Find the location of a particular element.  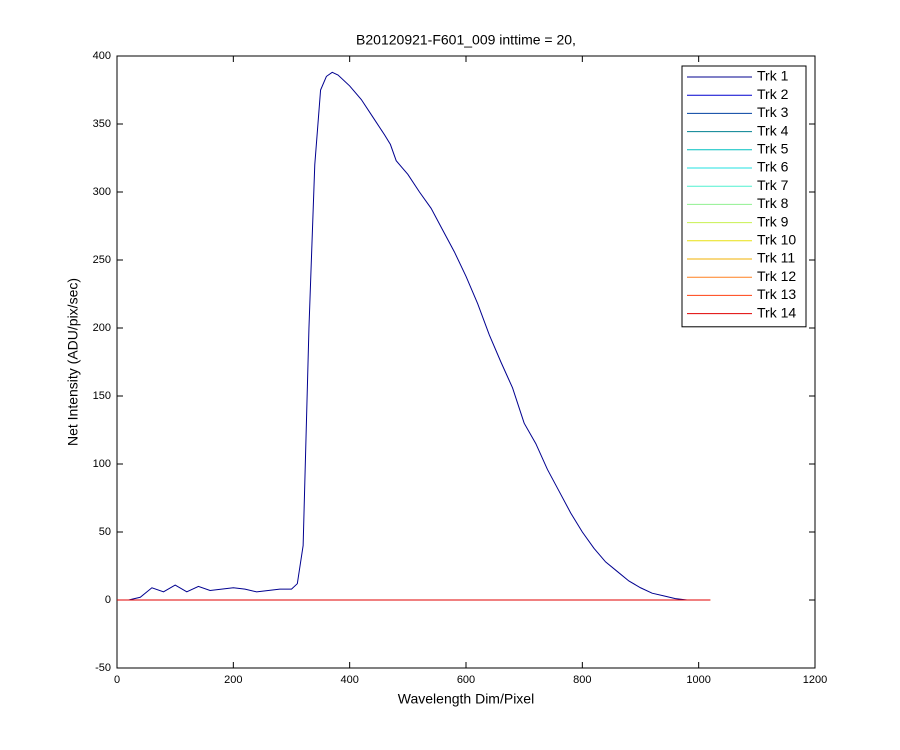

y-tick-label: 350 is located at coordinates (102, 124).